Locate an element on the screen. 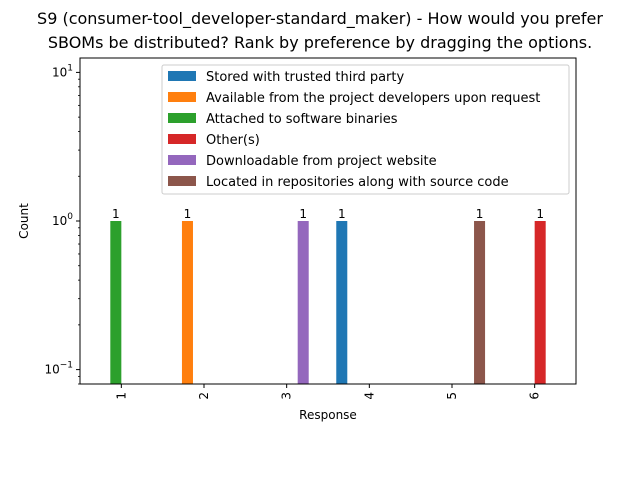  y-tick-label: 10¹ is located at coordinates (62, 71).